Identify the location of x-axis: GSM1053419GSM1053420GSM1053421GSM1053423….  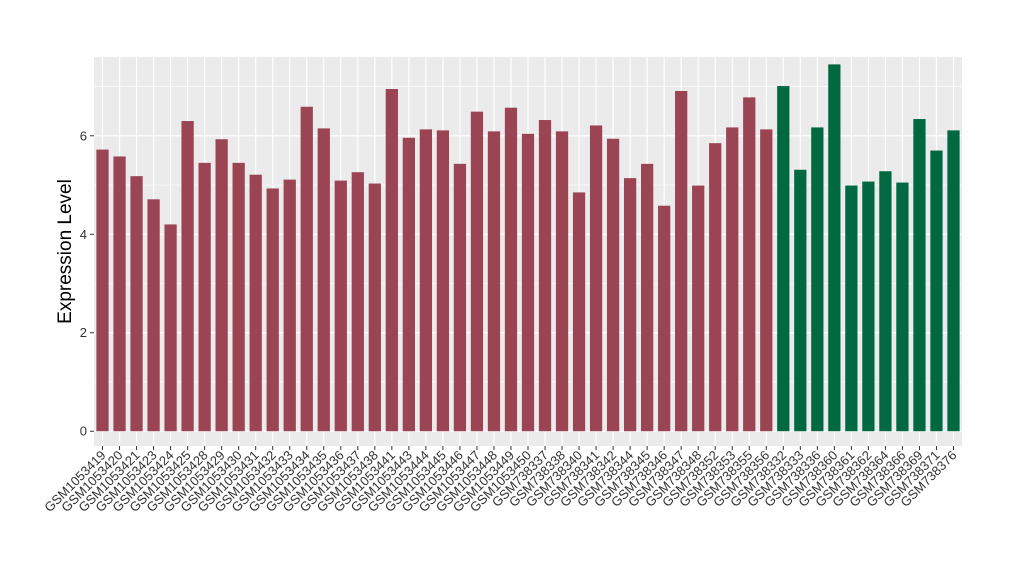
(500, 480).